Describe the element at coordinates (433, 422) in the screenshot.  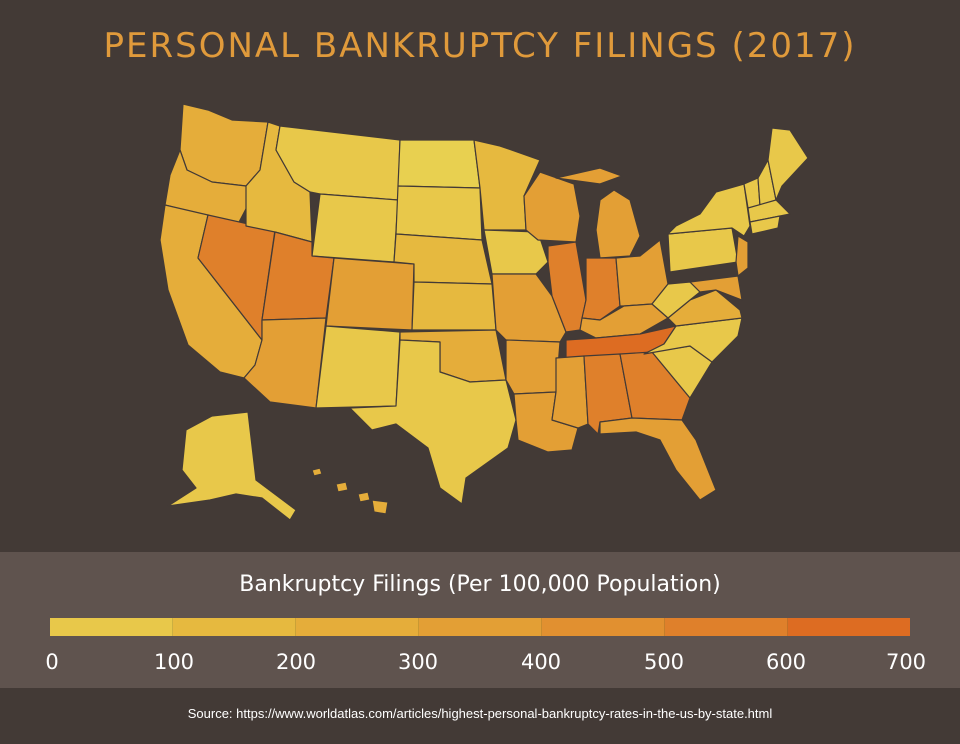
I see `state-texas` at that location.